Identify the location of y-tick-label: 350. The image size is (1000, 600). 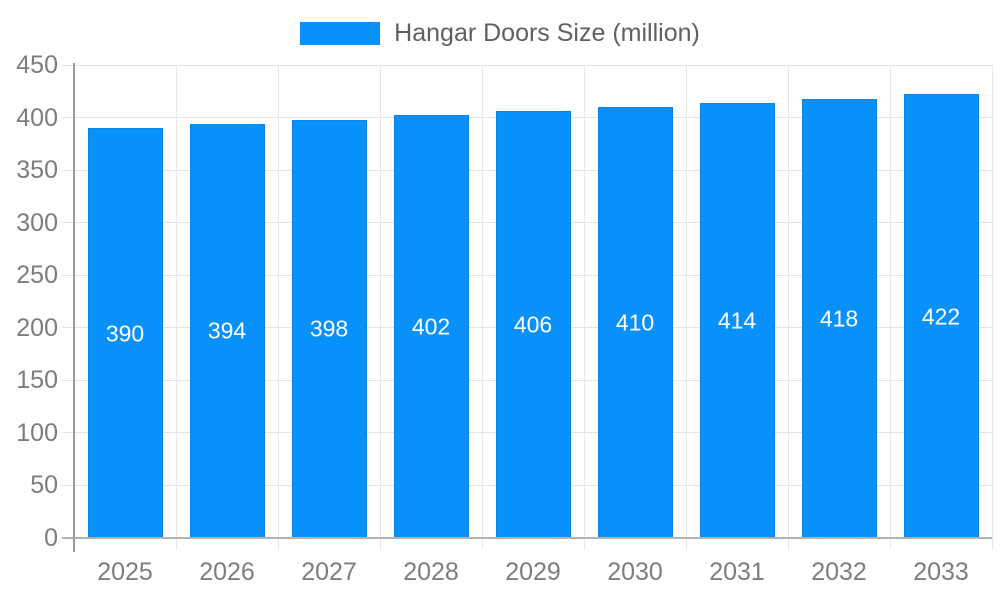
(37, 170).